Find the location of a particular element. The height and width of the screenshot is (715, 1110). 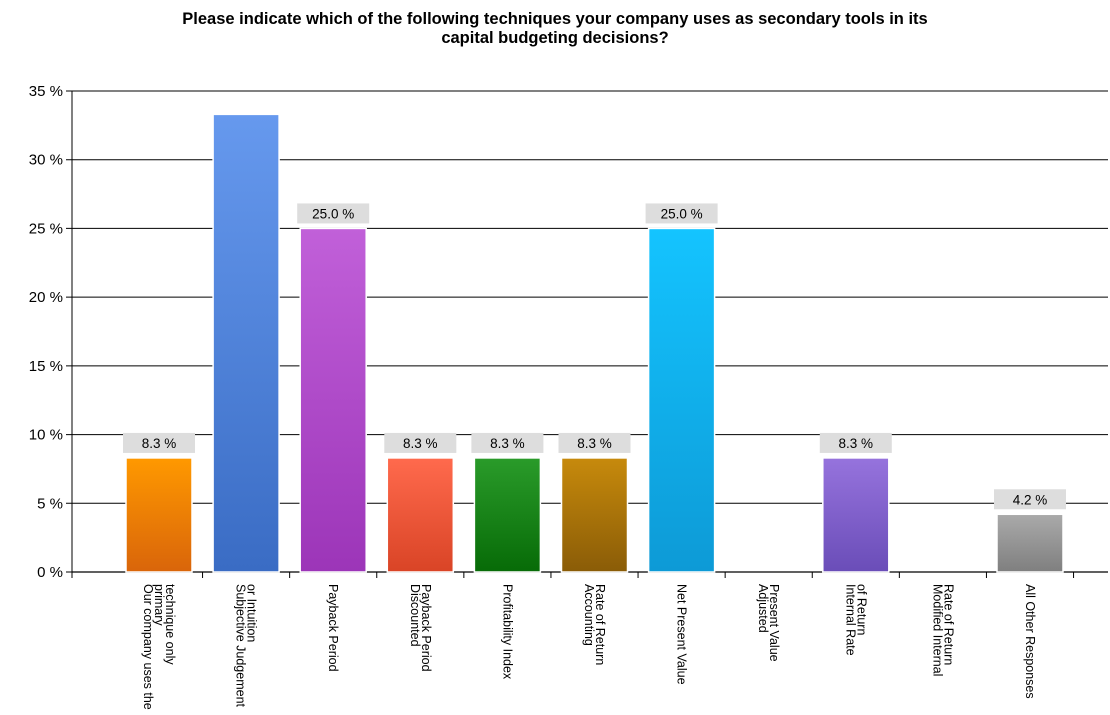

x-category-label-line: Modified Internal is located at coordinates (937, 630).